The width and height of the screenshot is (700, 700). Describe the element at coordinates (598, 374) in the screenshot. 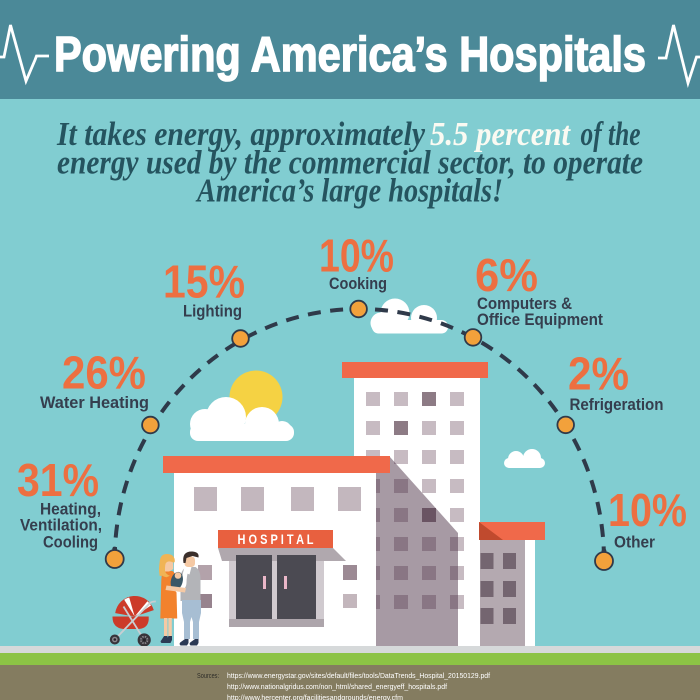

I see `svg-text: 2%` at that location.